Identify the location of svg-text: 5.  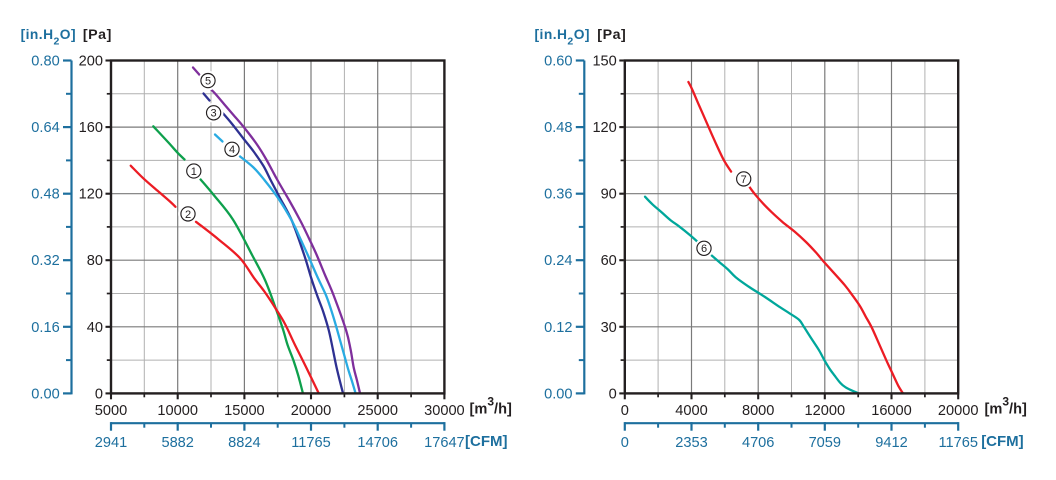
(208, 82).